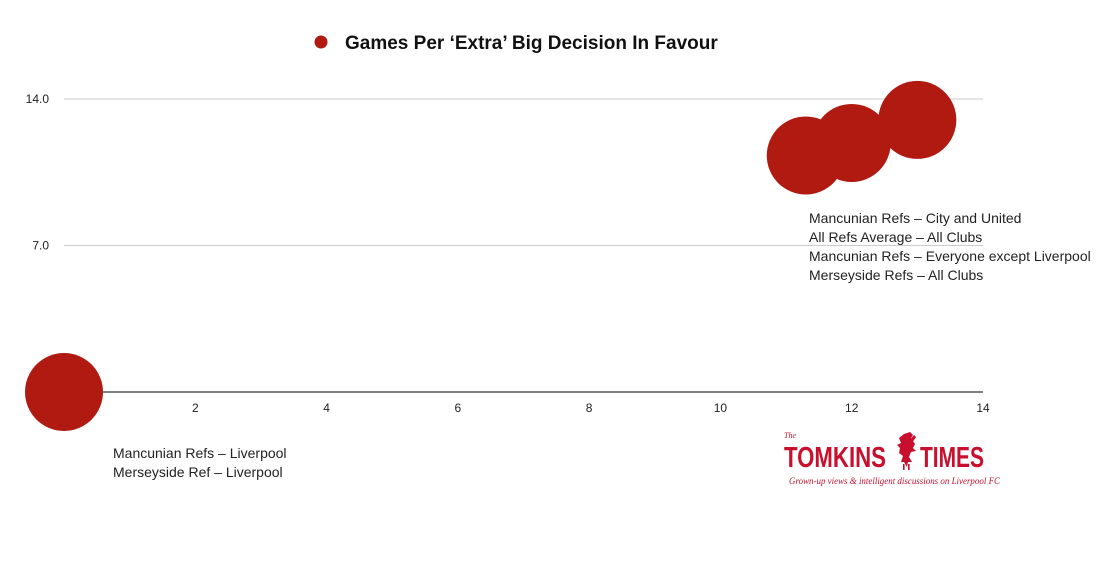 Image resolution: width=1111 pixels, height=562 pixels. I want to click on annotation-line: Merseyside Refs – All Clubs, so click(896, 275).